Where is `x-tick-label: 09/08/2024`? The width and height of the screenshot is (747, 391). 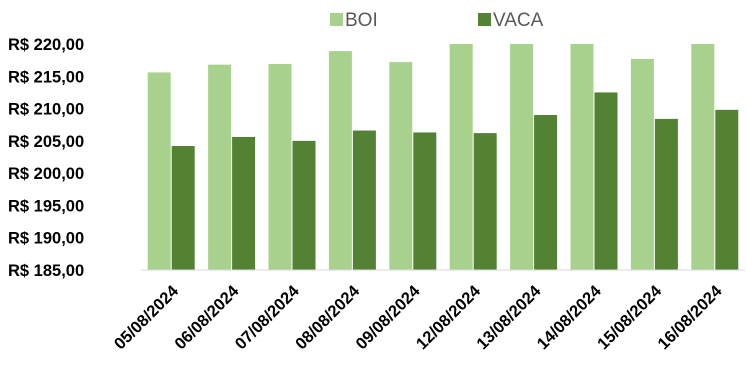
x-tick-label: 09/08/2024 is located at coordinates (388, 318).